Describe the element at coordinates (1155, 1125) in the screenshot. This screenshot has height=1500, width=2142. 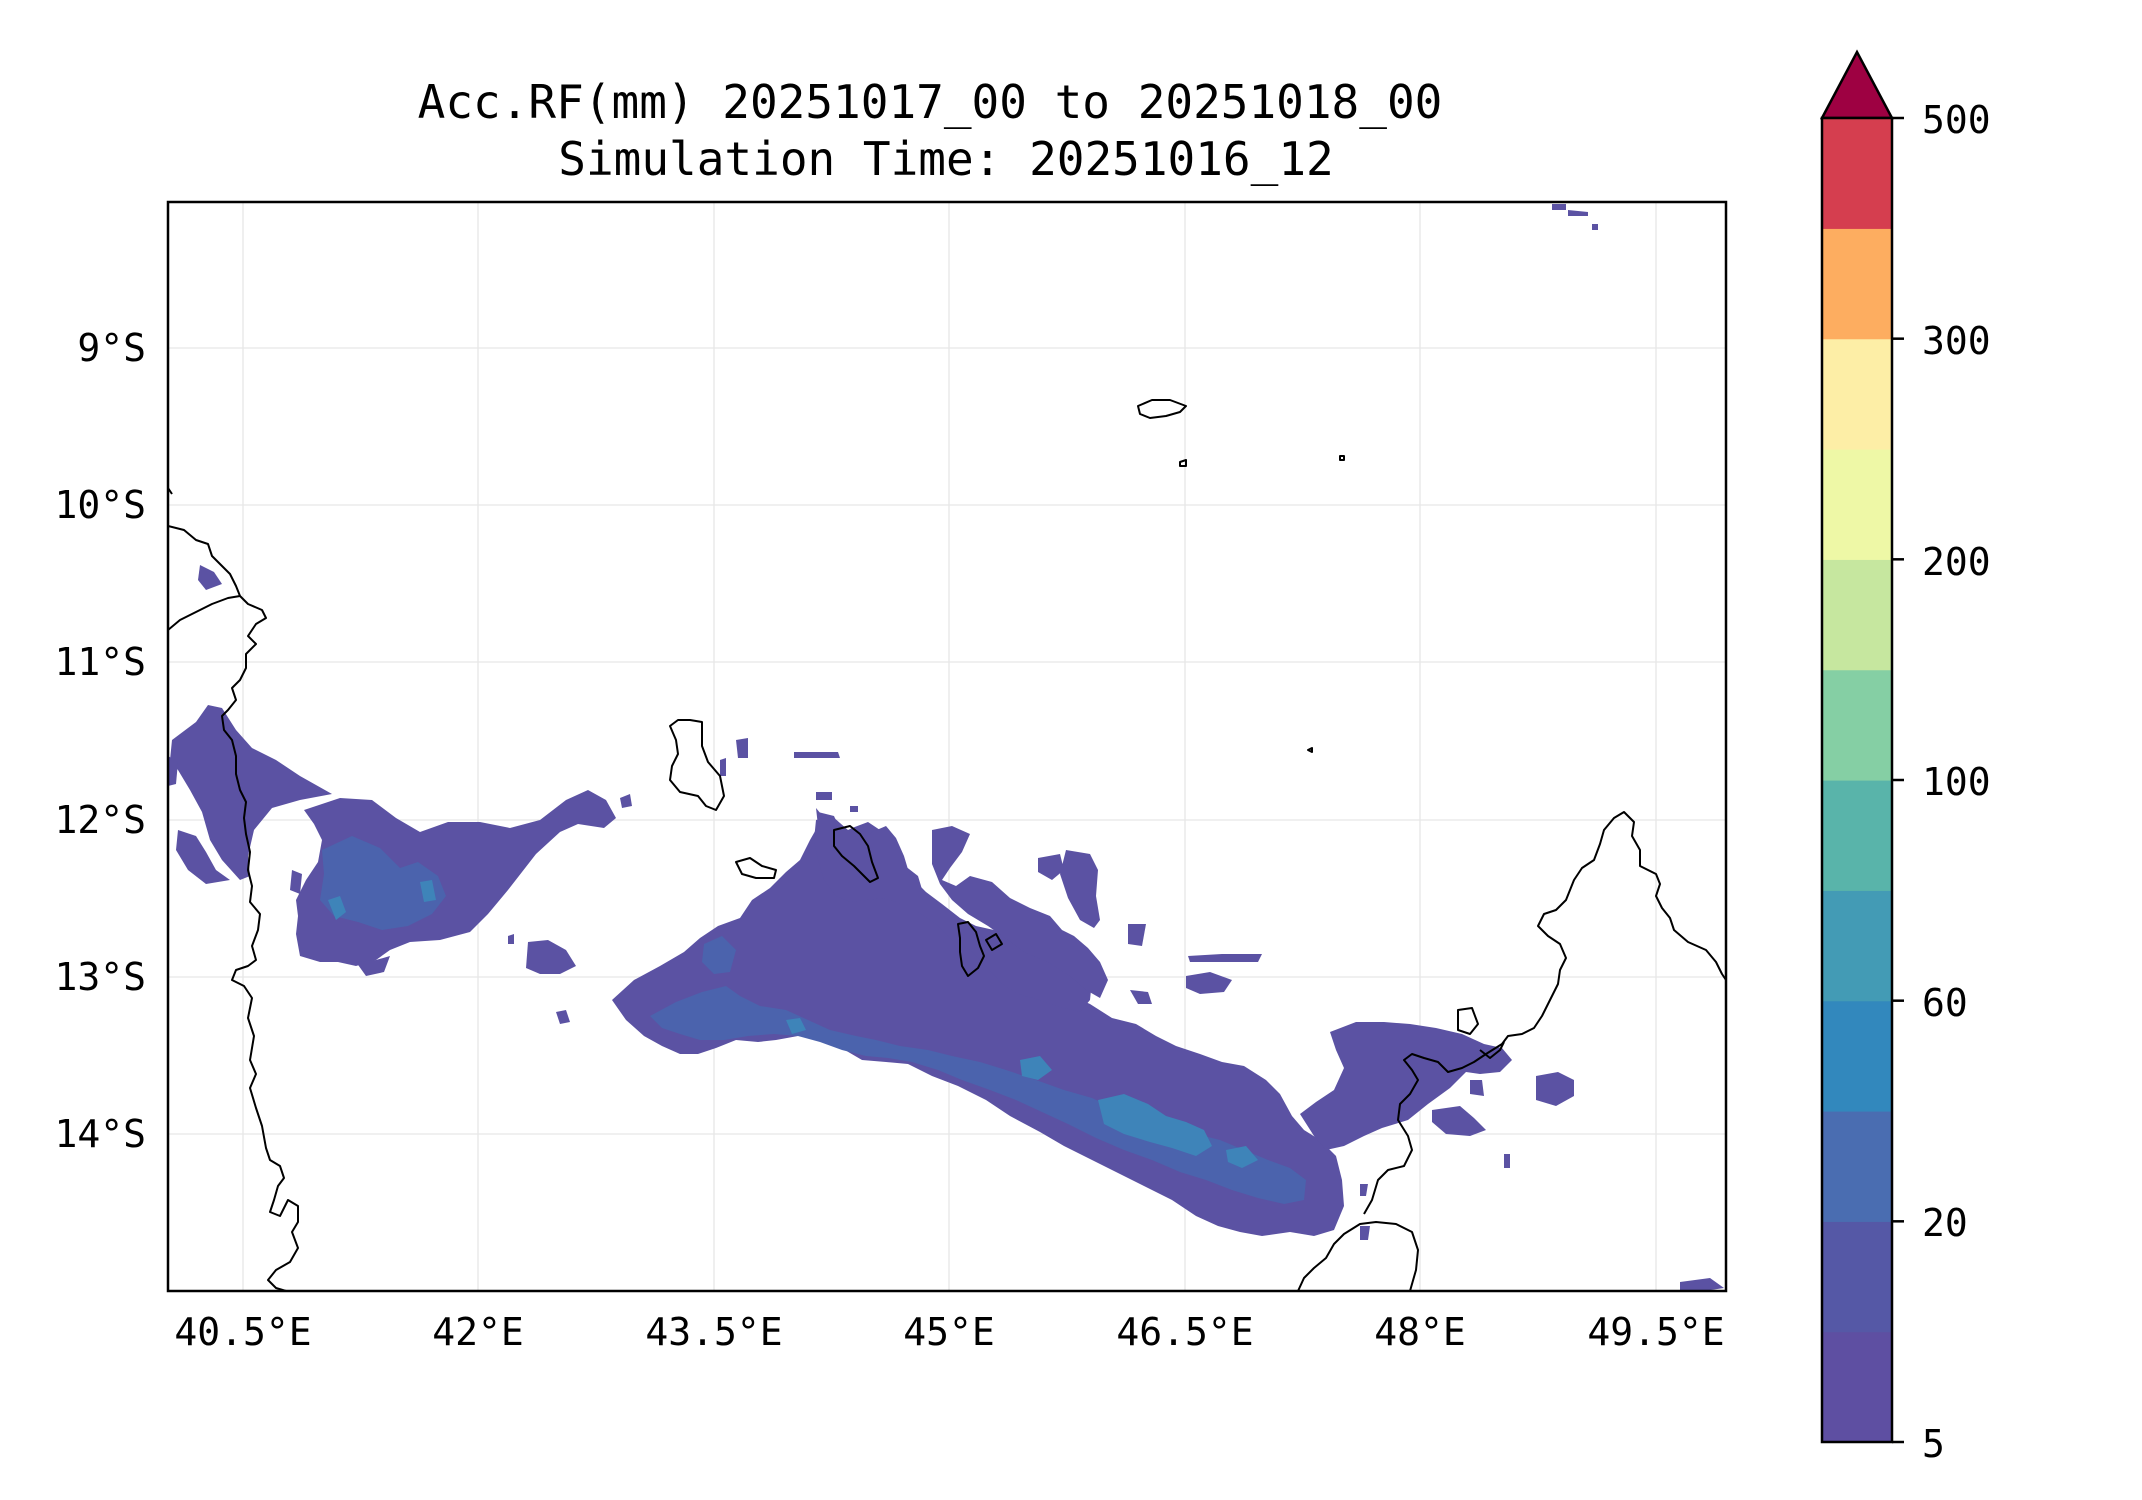
I see `rain-core-heavy` at that location.